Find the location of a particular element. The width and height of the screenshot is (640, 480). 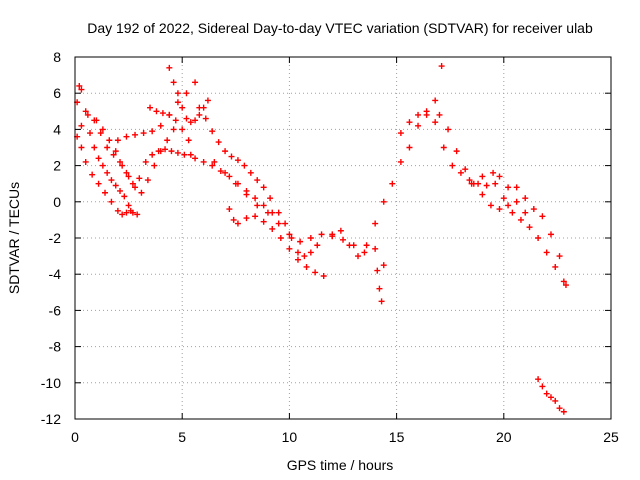

series-arc-a is located at coordinates (107, 150).